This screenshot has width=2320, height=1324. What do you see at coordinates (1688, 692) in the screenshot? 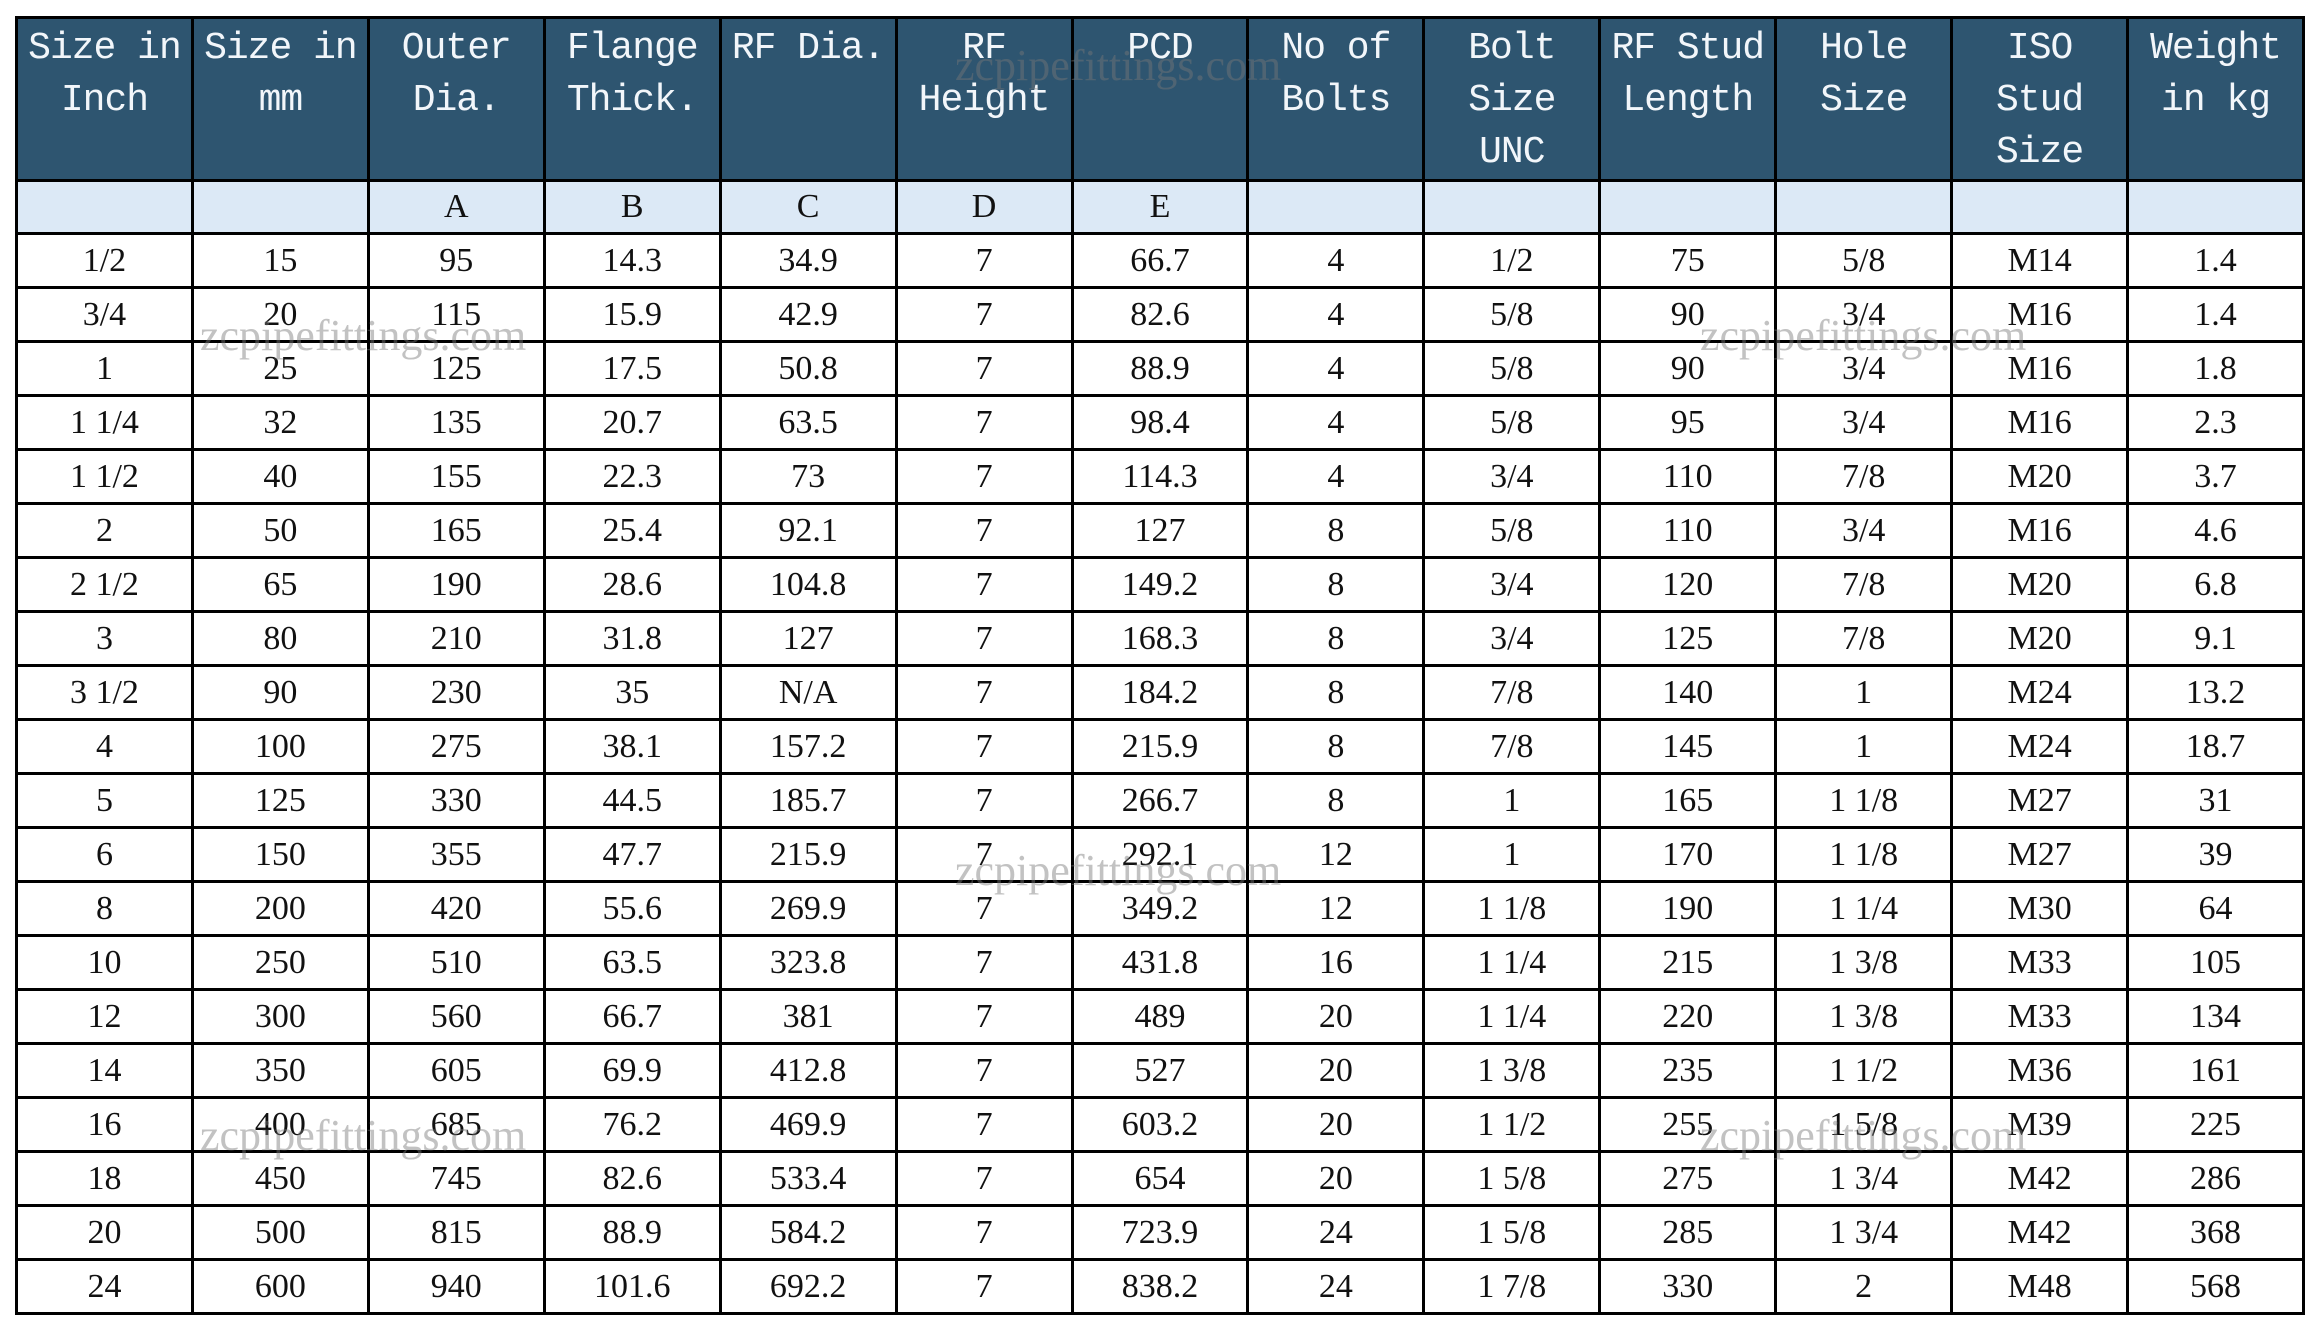
I see `table-cell: 140` at bounding box center [1688, 692].